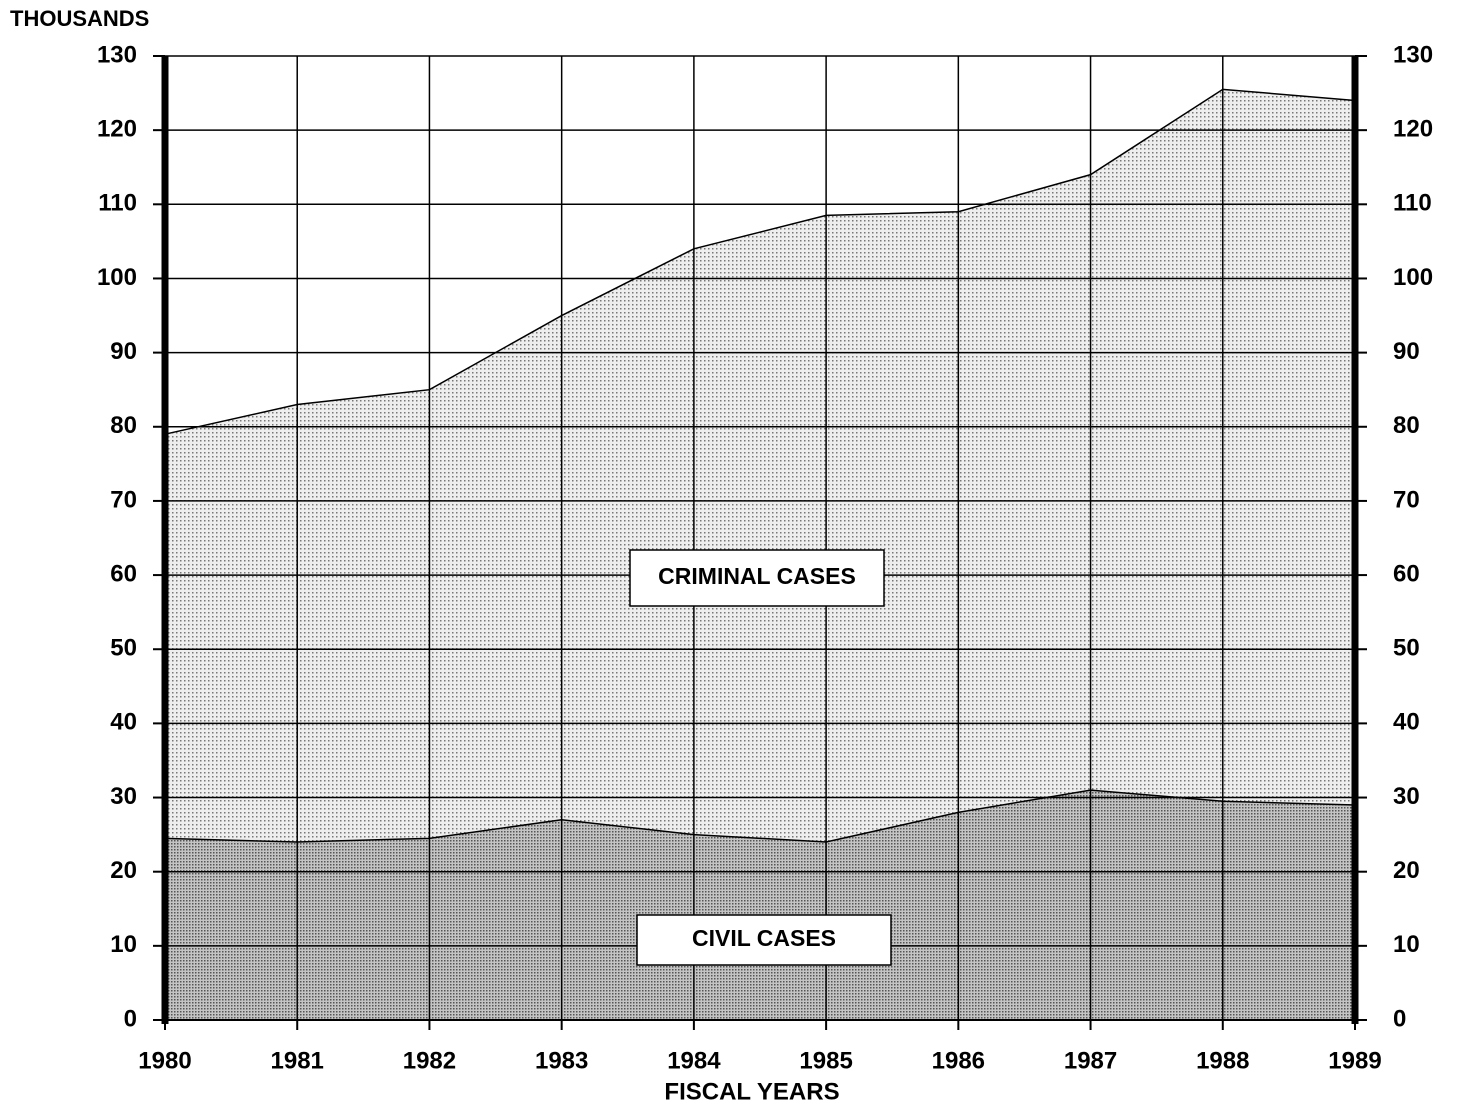 This screenshot has width=1462, height=1113. What do you see at coordinates (751, 1091) in the screenshot?
I see `x-axis-label: FISCAL YEARS` at bounding box center [751, 1091].